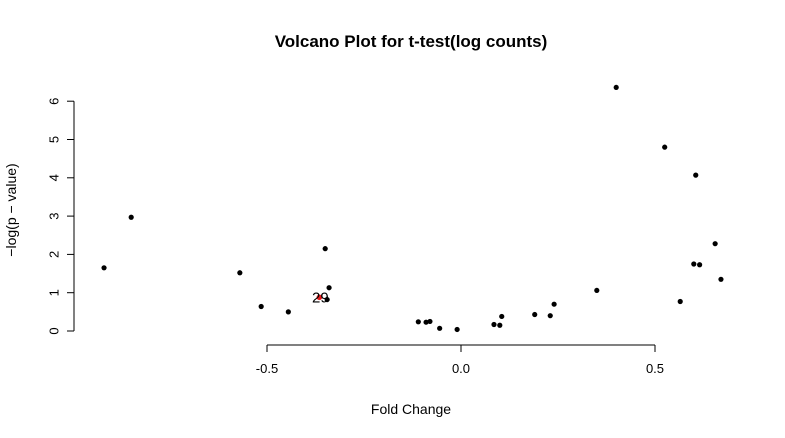  I want to click on y-axis-label: −log(p − value), so click(11, 209).